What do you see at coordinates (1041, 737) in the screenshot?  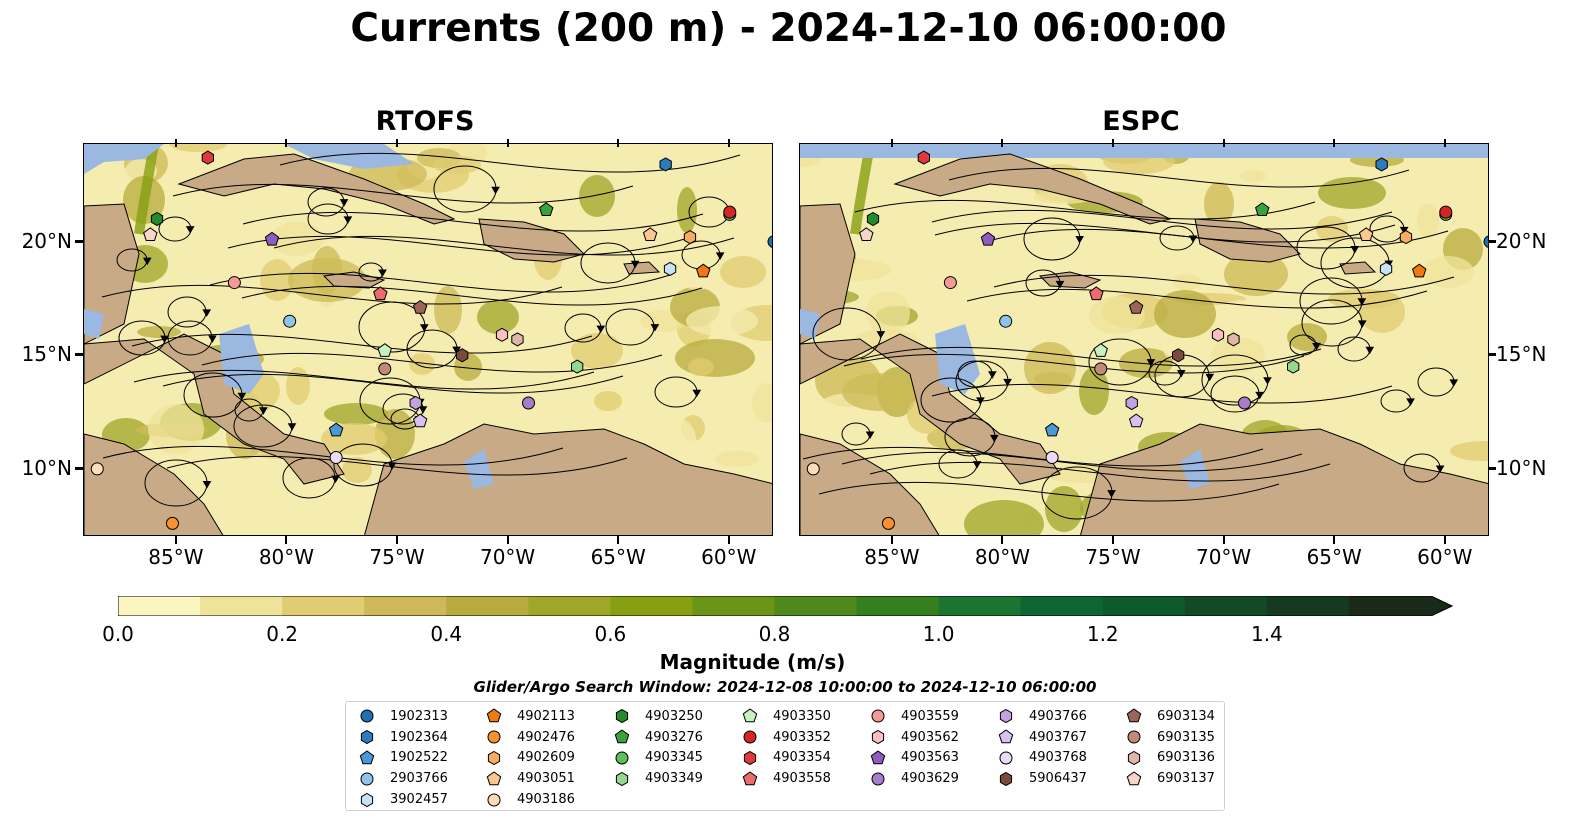 I see `legend-item-4903767: 4903767` at bounding box center [1041, 737].